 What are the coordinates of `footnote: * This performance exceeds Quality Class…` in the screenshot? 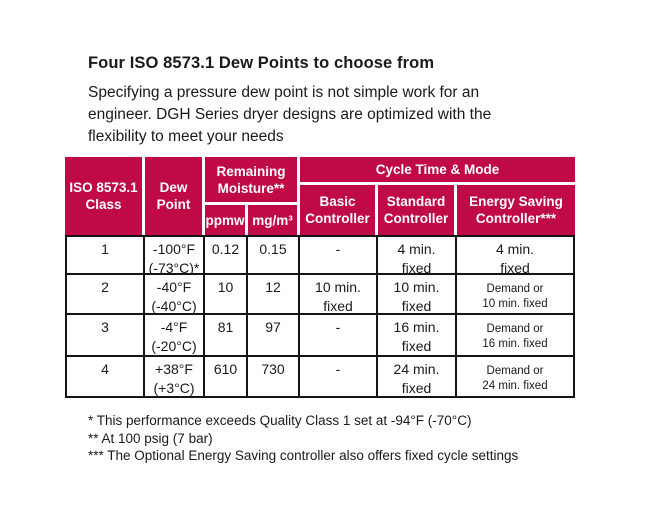 It's located at (280, 420).